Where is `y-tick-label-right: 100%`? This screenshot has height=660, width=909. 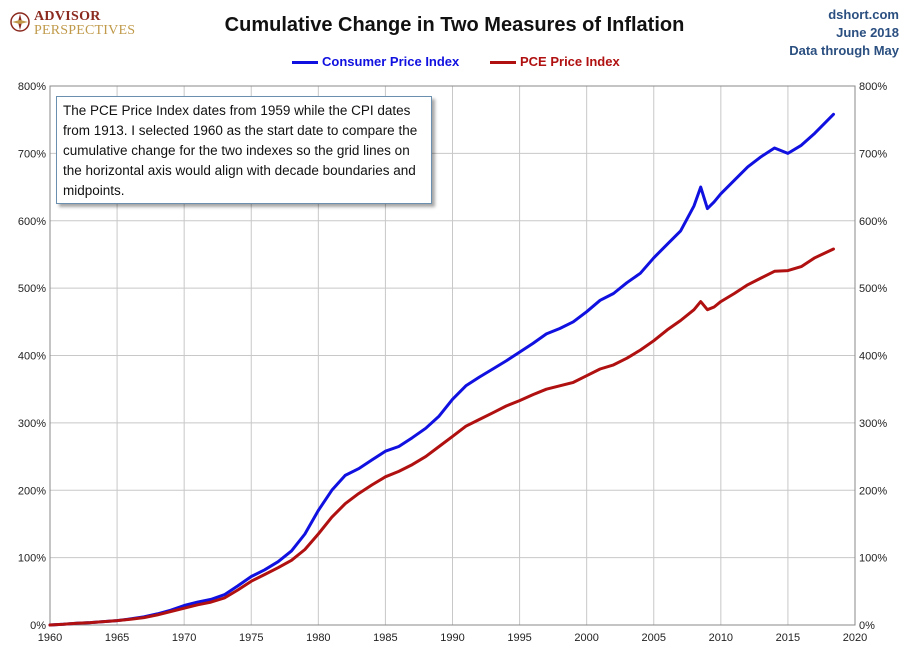 y-tick-label-right: 100% is located at coordinates (873, 559).